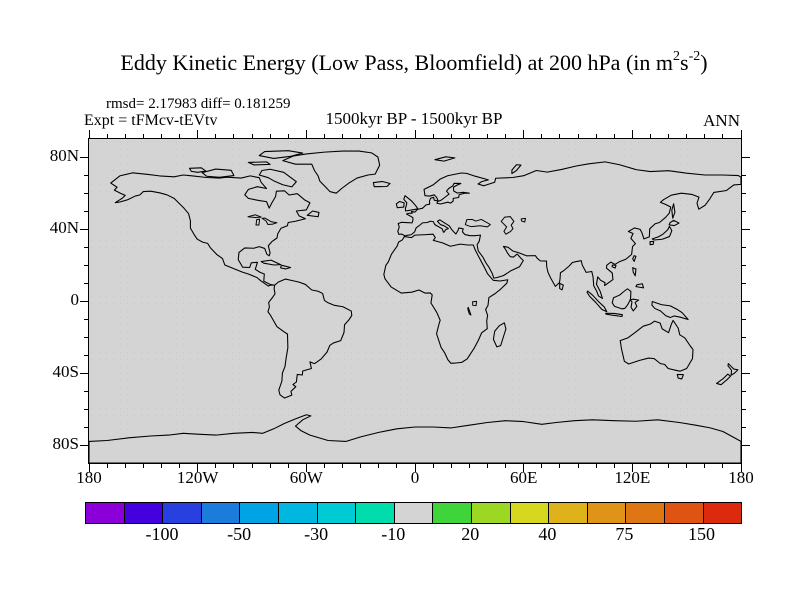 The height and width of the screenshot is (600, 800). What do you see at coordinates (197, 477) in the screenshot?
I see `lon-axis-label: 120W` at bounding box center [197, 477].